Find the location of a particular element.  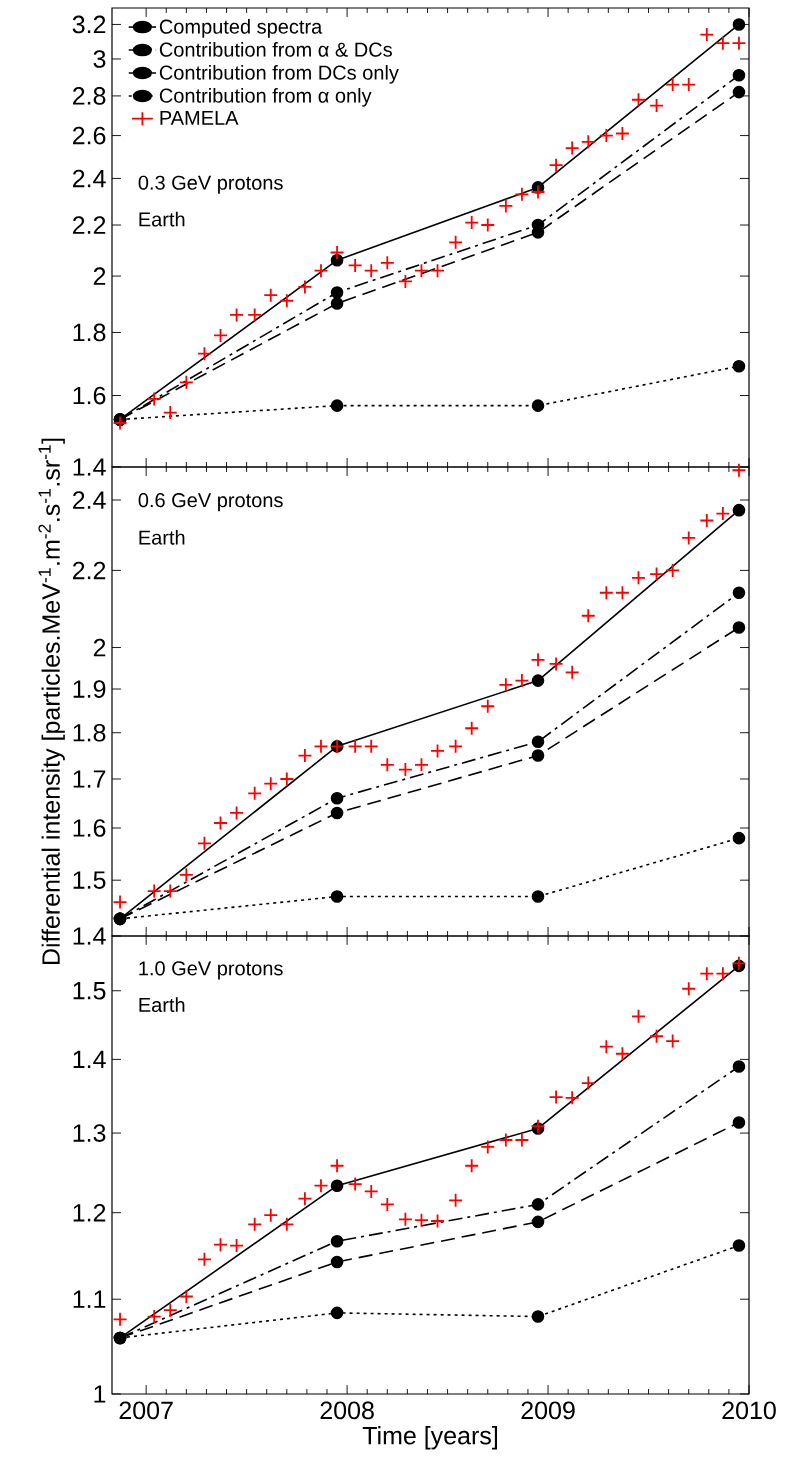

y-tick-label: 1.2 is located at coordinates (89, 1212).